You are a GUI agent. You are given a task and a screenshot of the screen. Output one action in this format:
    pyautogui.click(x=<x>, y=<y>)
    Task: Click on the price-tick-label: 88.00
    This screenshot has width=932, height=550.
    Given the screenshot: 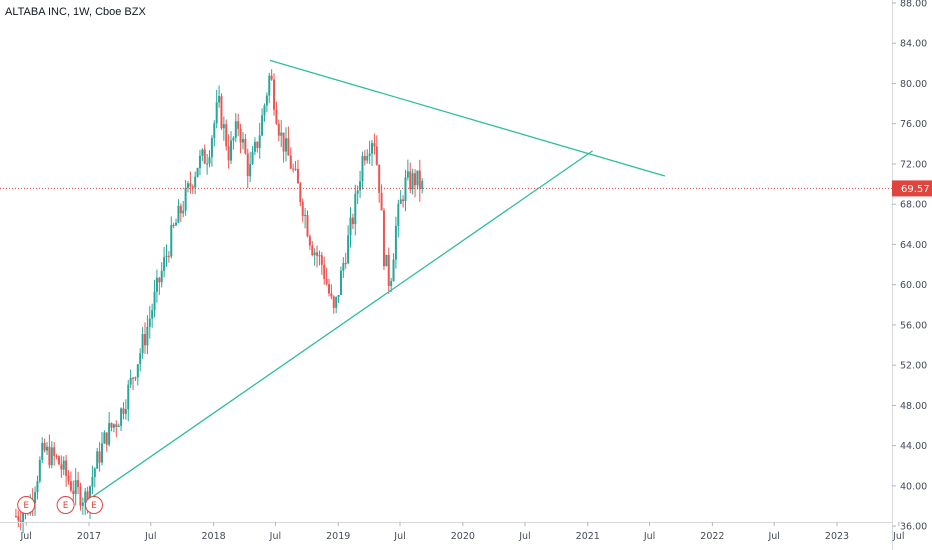 What is the action you would take?
    pyautogui.click(x=913, y=5)
    